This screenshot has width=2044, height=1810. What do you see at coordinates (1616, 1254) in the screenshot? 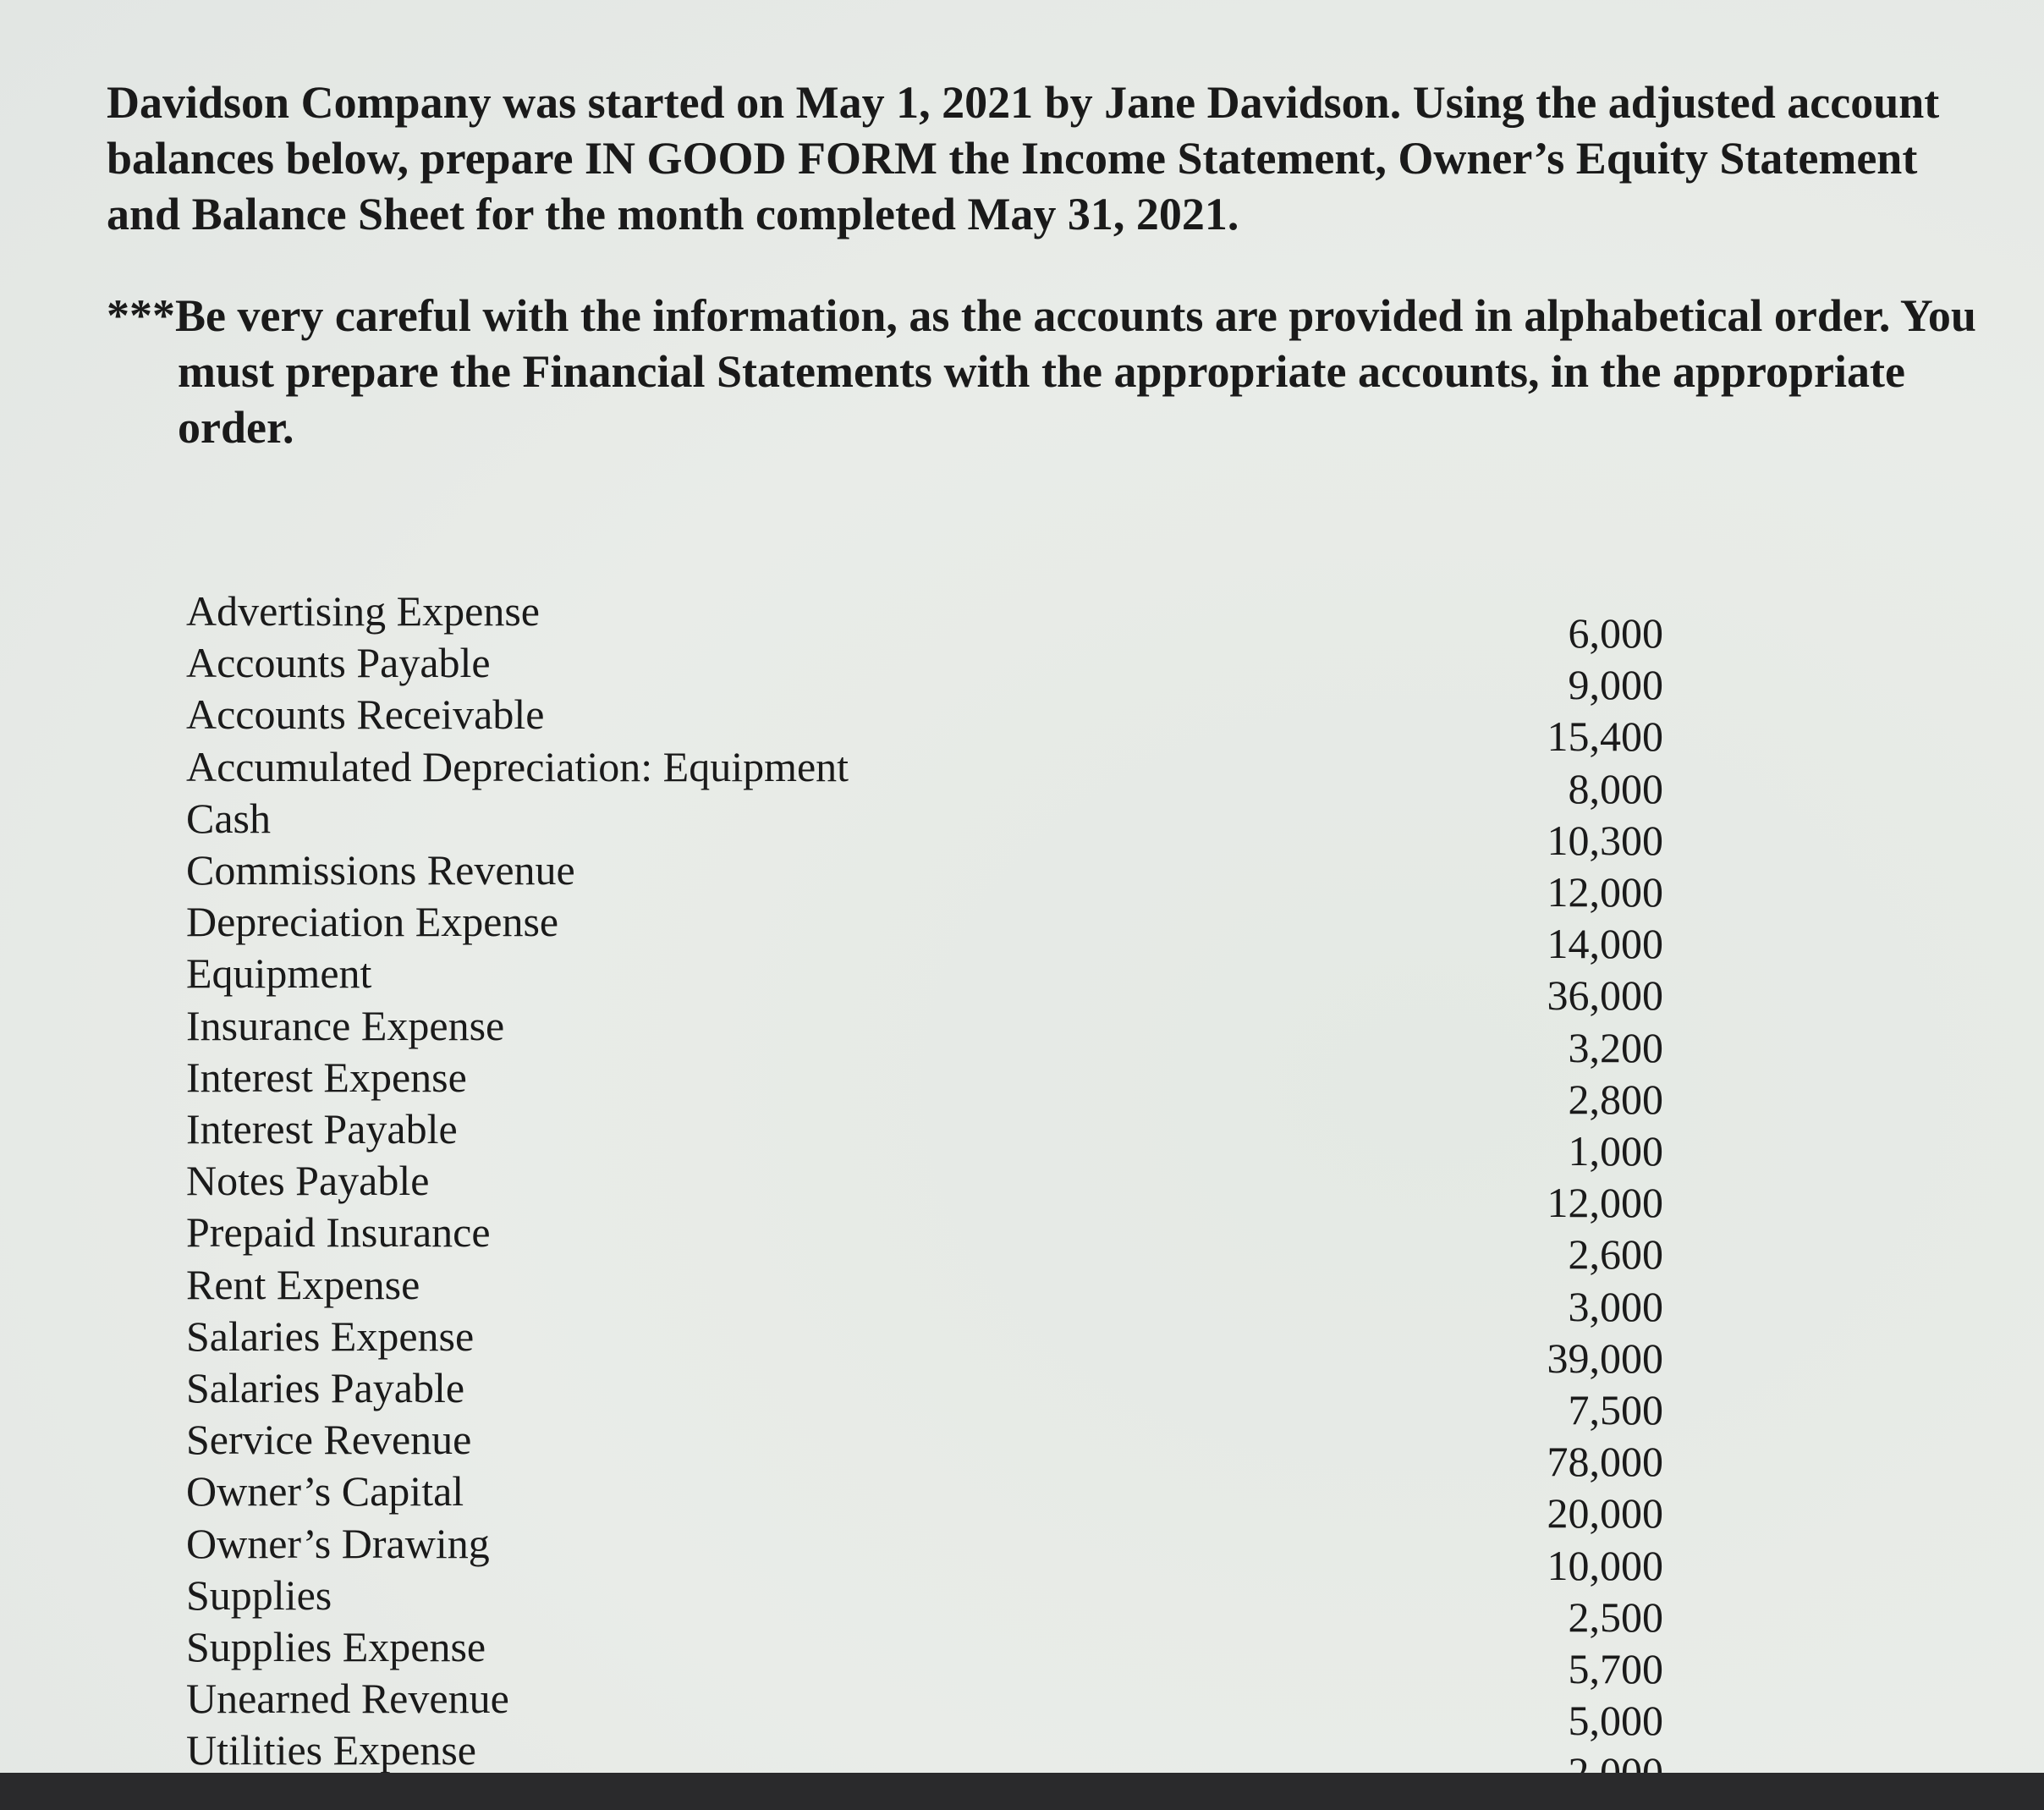
I see `account-value: 2,600` at bounding box center [1616, 1254].